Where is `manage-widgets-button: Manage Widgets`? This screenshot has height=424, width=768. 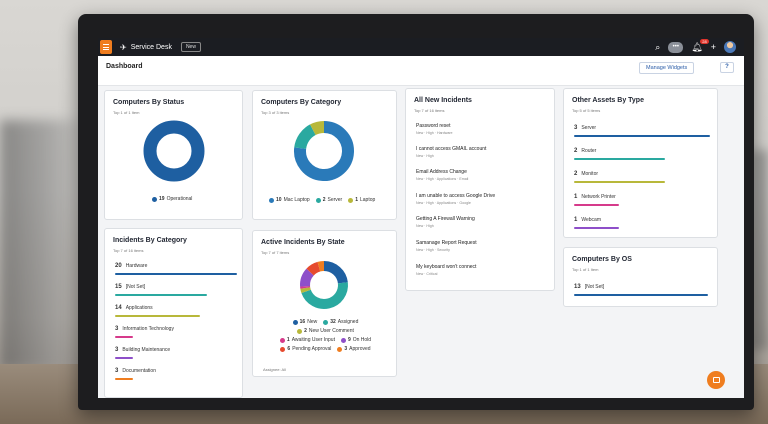 manage-widgets-button: Manage Widgets is located at coordinates (667, 68).